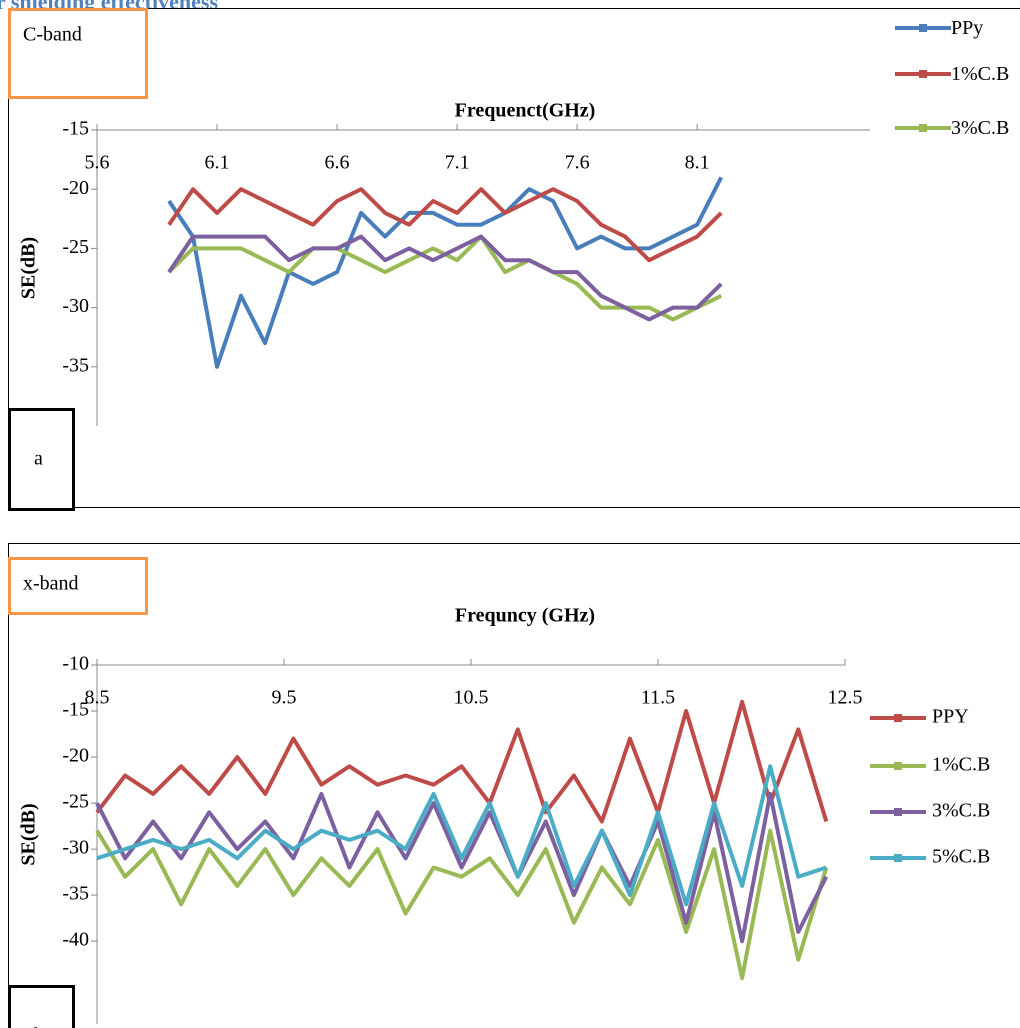 Image resolution: width=1020 pixels, height=1028 pixels. Describe the element at coordinates (337, 163) in the screenshot. I see `x-tick-label: 6.6` at that location.